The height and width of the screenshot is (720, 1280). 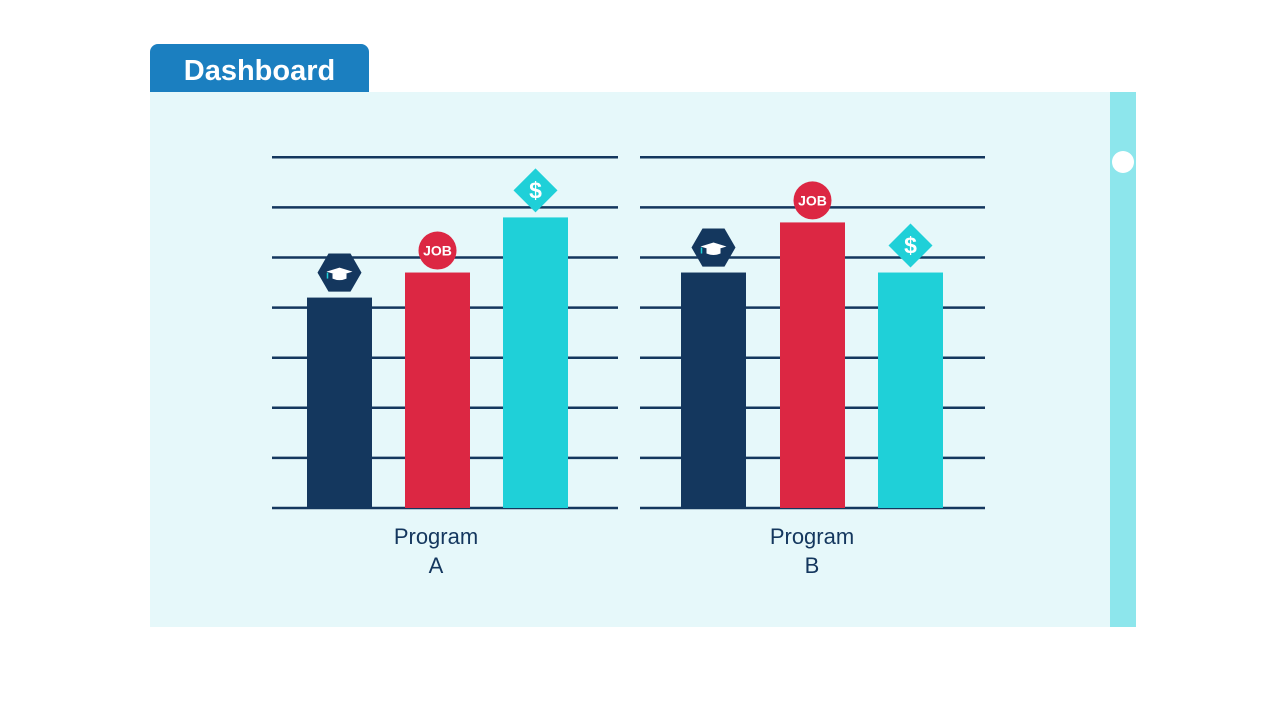 I want to click on scrollbar, so click(x=1123, y=359).